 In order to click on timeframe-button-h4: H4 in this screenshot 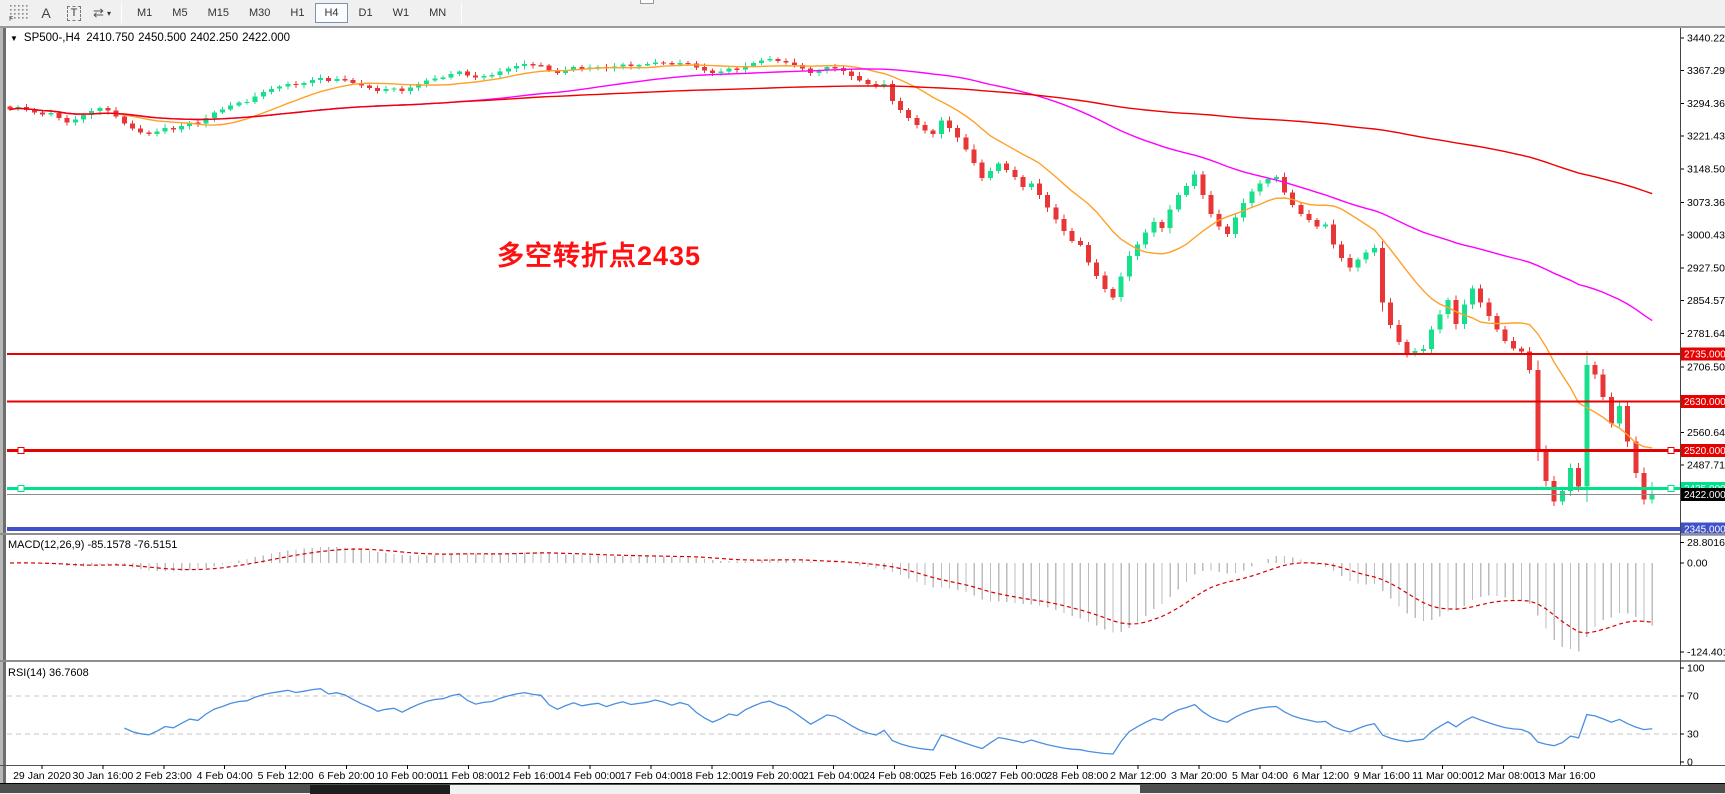, I will do `click(331, 13)`.